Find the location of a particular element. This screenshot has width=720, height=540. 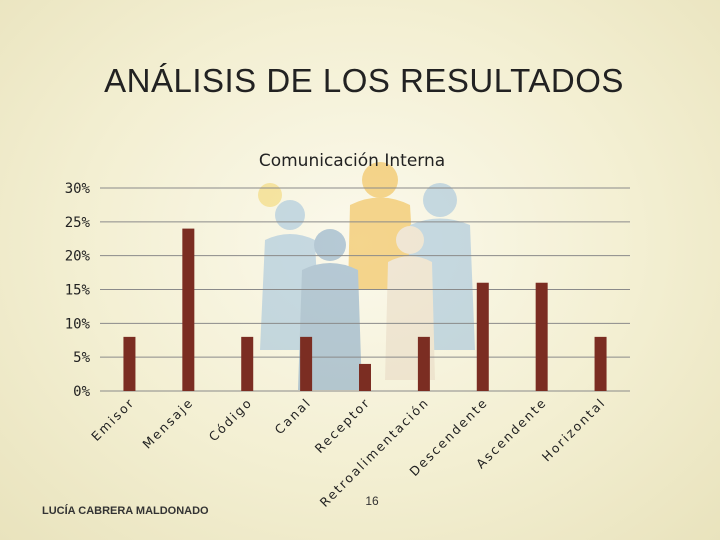

x-category-label: Emisor is located at coordinates (112, 419).